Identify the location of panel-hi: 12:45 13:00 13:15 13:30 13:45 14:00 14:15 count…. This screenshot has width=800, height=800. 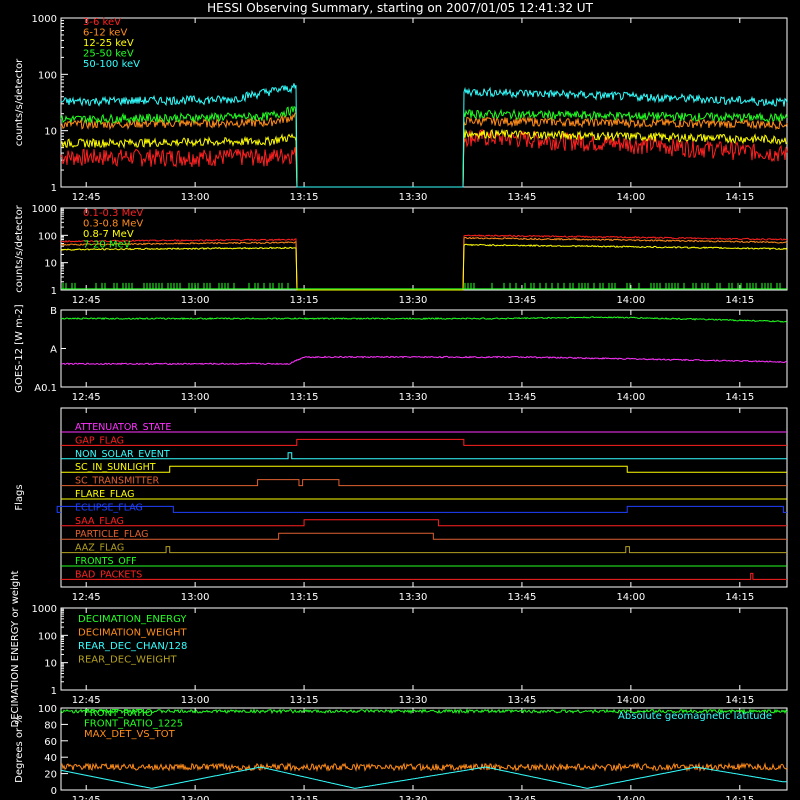
(401, 255).